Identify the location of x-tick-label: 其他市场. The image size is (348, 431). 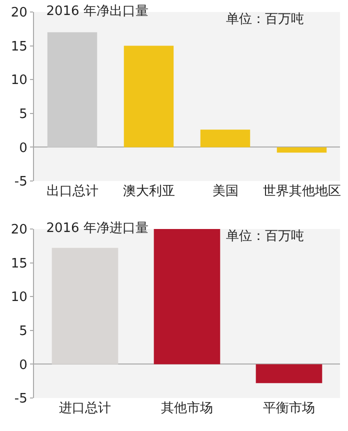
(187, 408).